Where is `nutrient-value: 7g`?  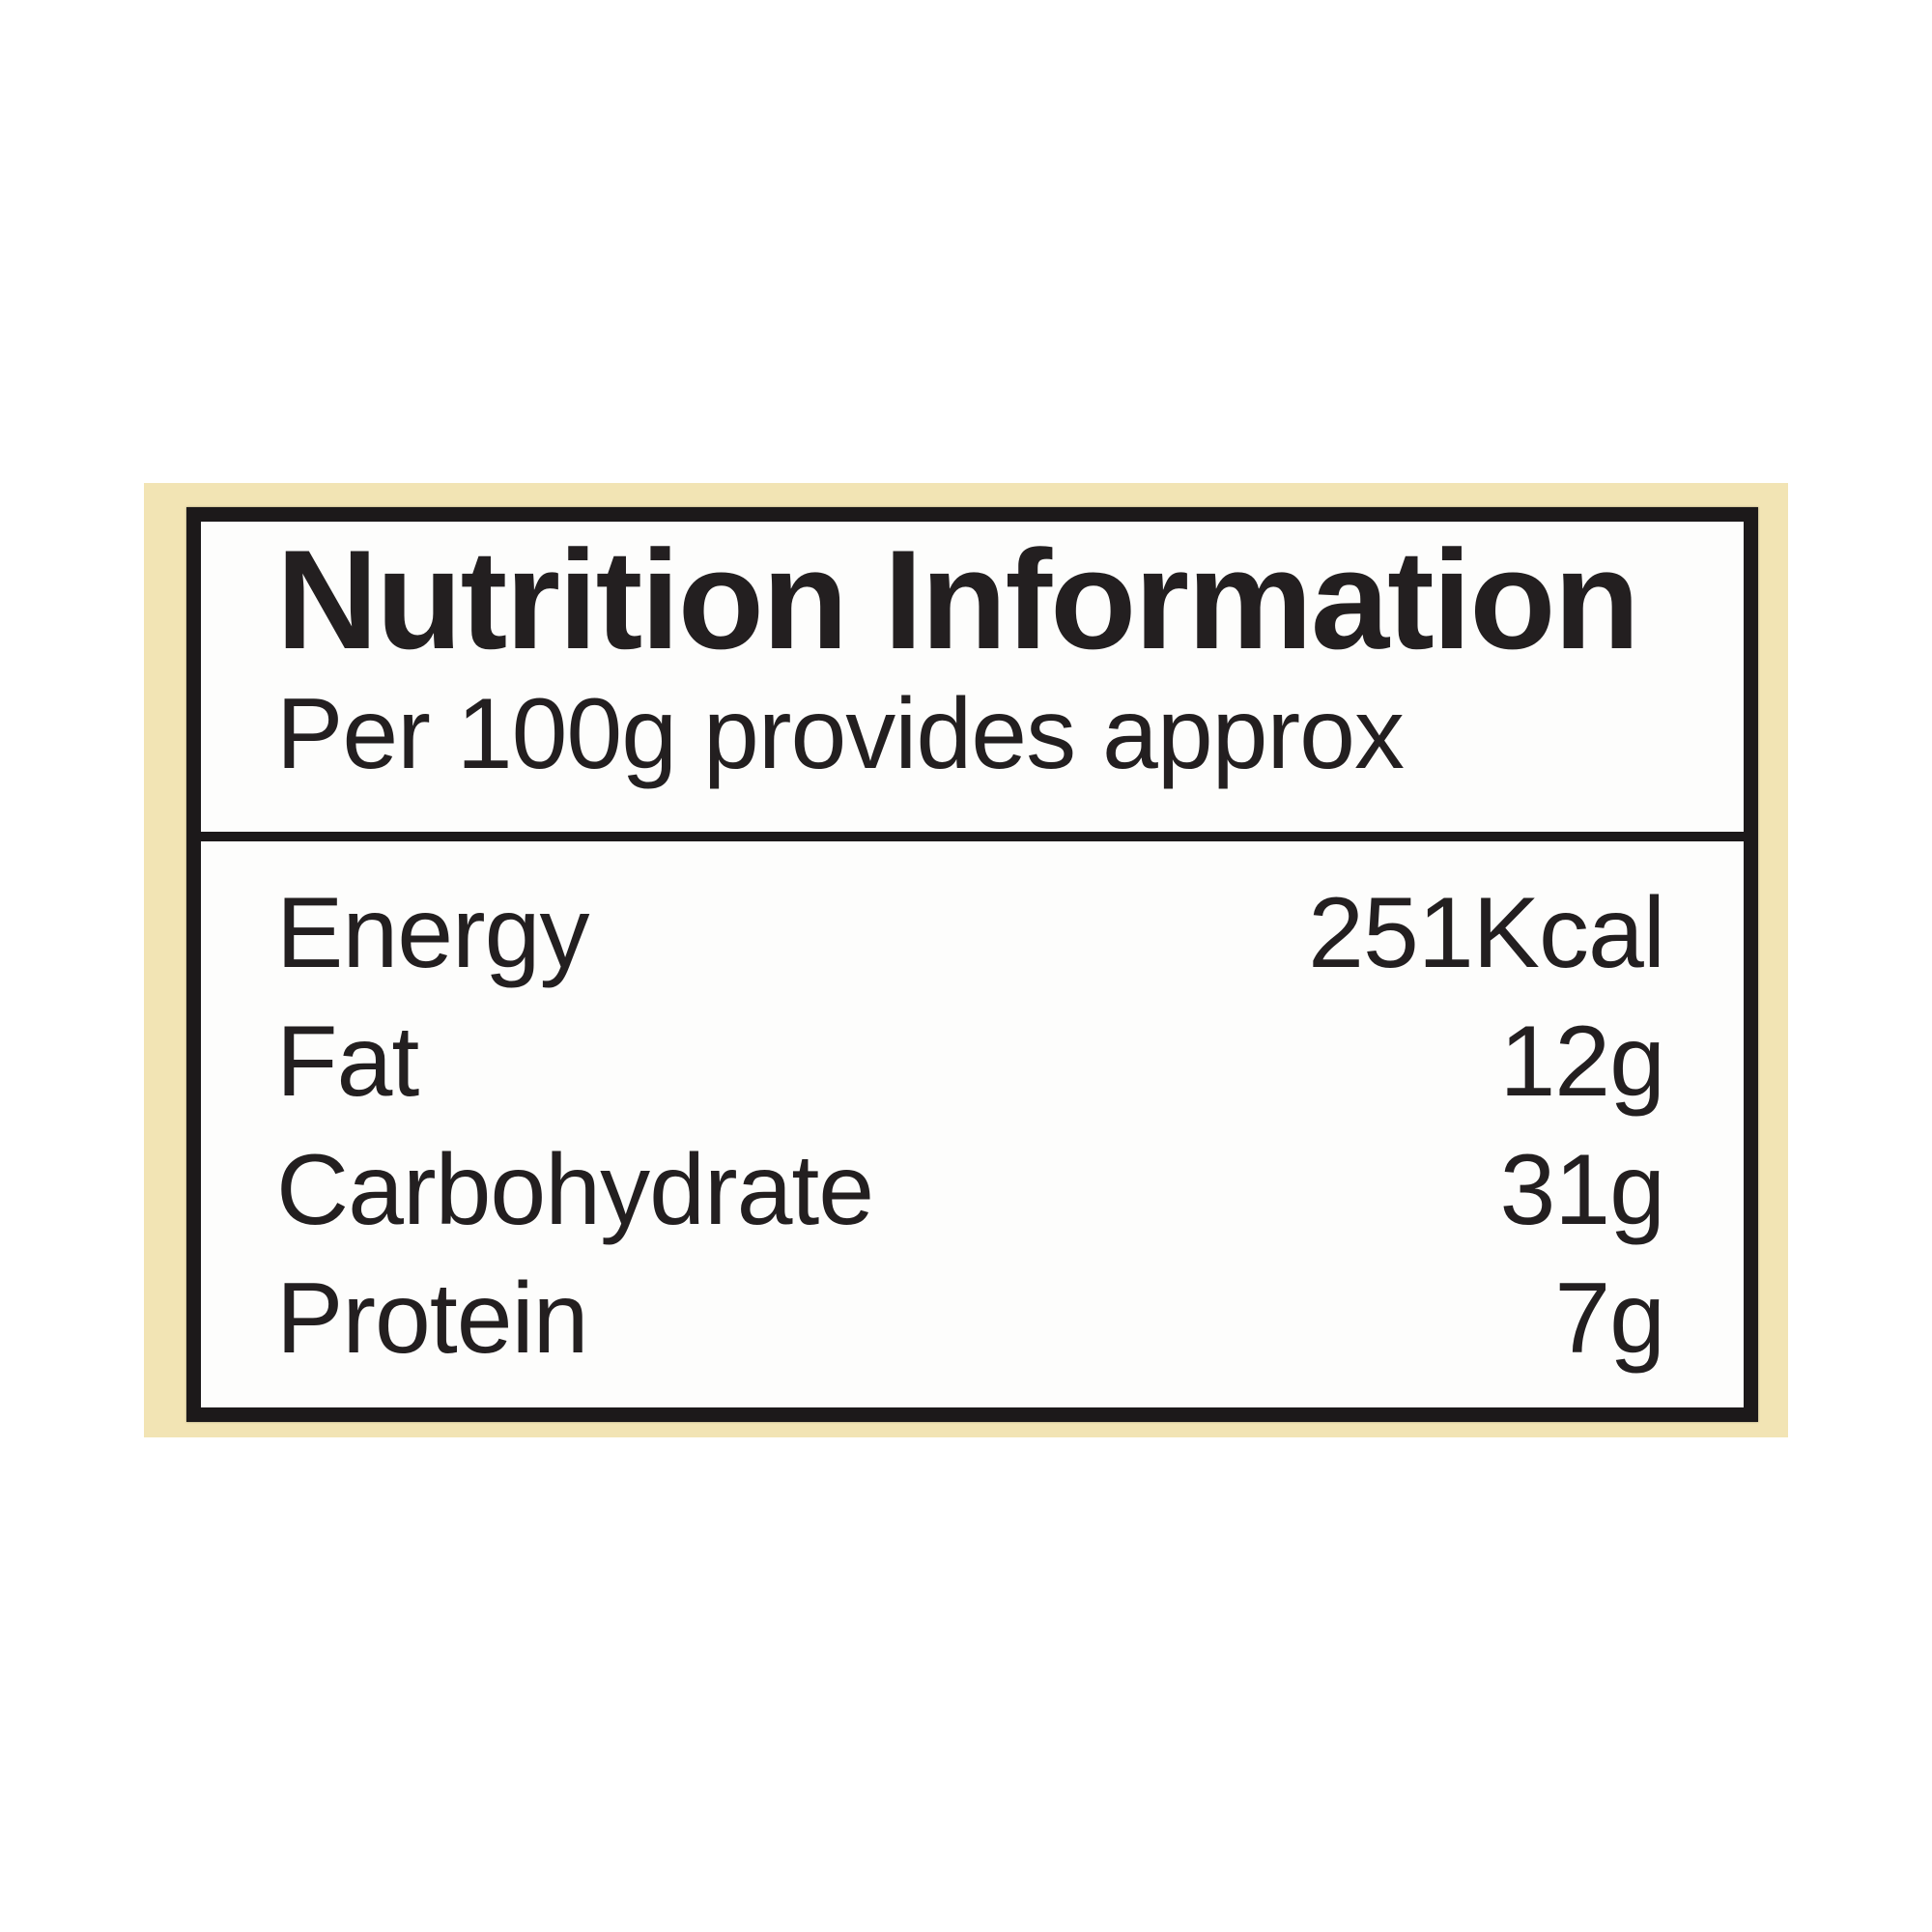
nutrient-value: 7g is located at coordinates (1609, 1319).